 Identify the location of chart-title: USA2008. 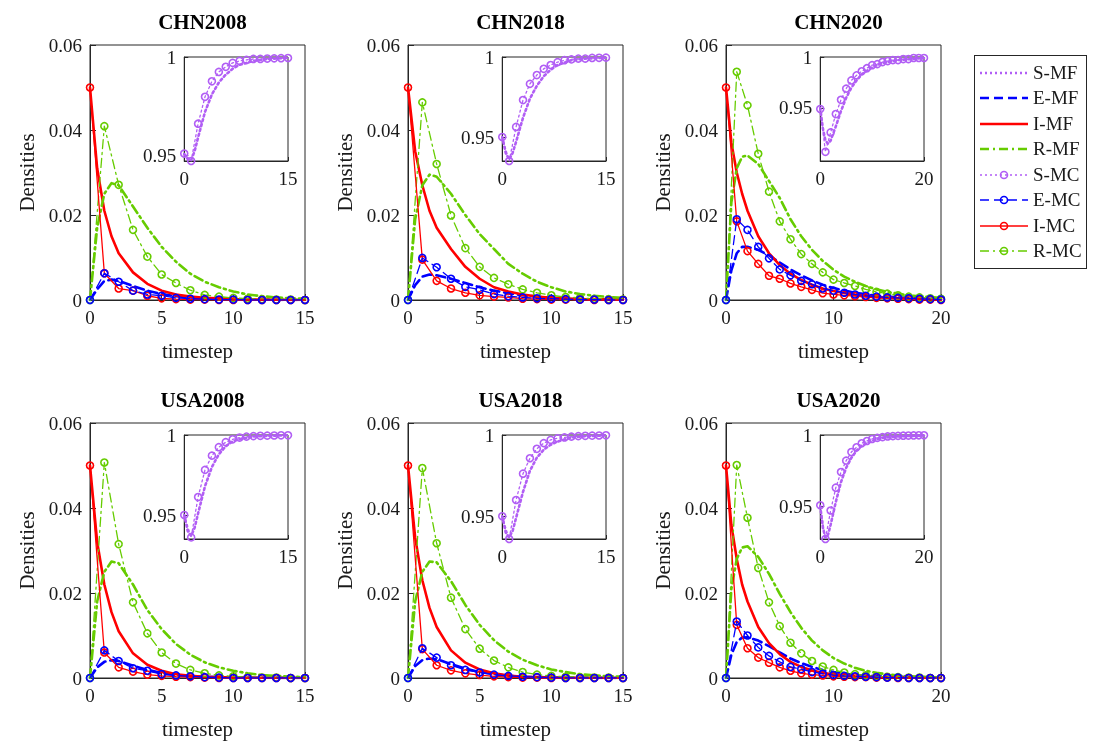
(202, 399).